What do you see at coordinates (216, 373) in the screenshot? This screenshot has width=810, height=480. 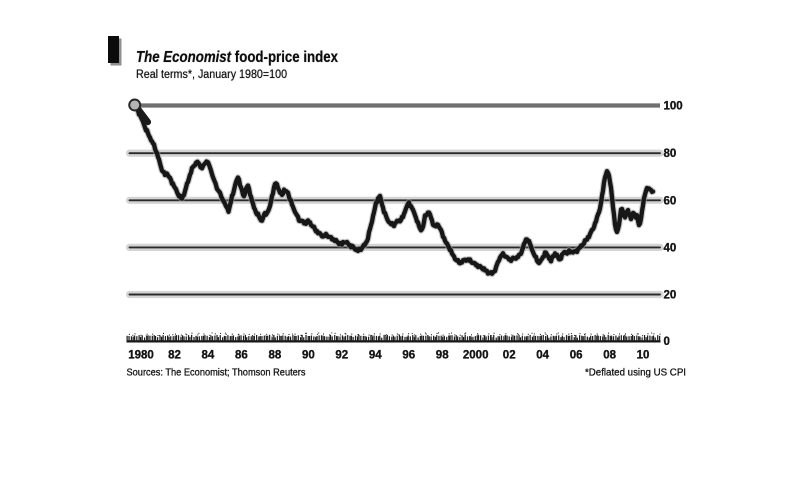 I see `svg-text:Sources: The Economist; Thomso: Sources: The Economist; Thomson Reuters` at bounding box center [216, 373].